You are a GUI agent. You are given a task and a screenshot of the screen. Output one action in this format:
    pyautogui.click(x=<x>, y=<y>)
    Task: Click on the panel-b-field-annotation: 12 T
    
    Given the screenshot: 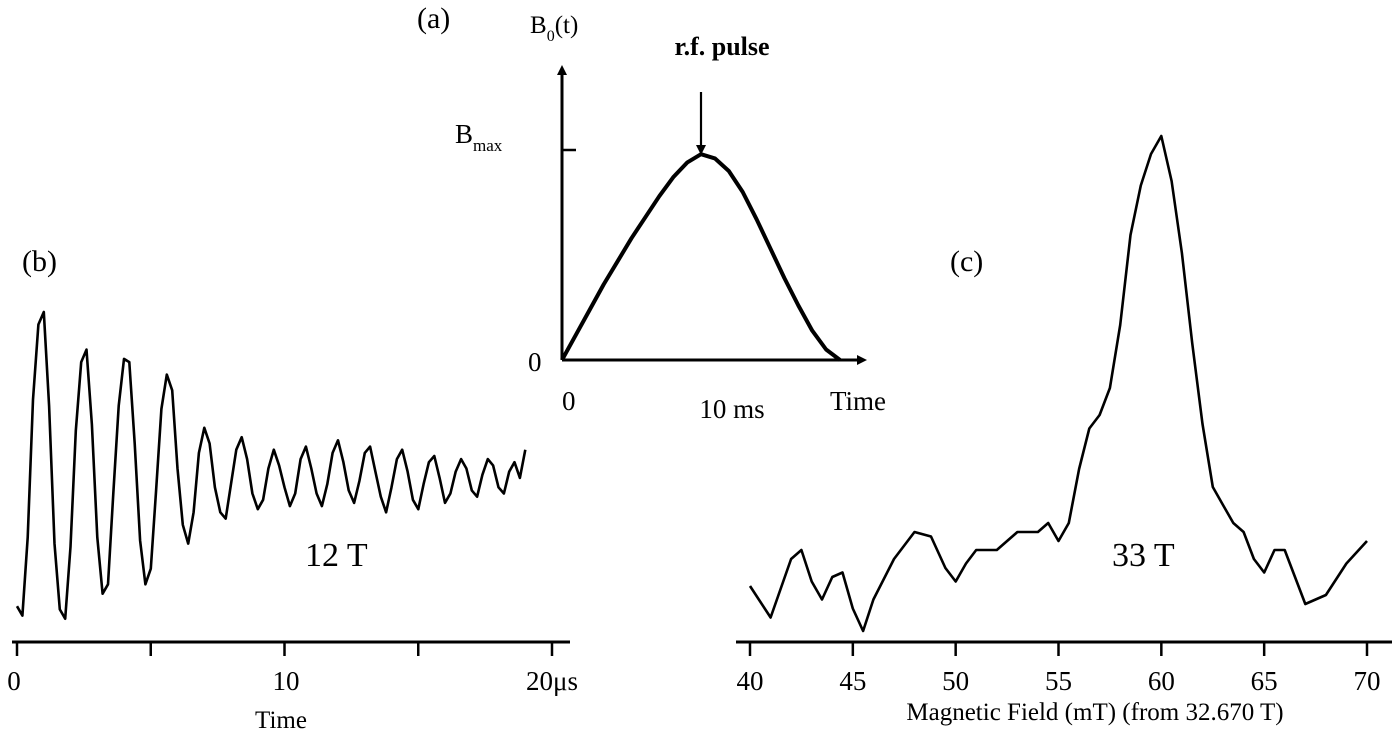 What is the action you would take?
    pyautogui.click(x=336, y=555)
    